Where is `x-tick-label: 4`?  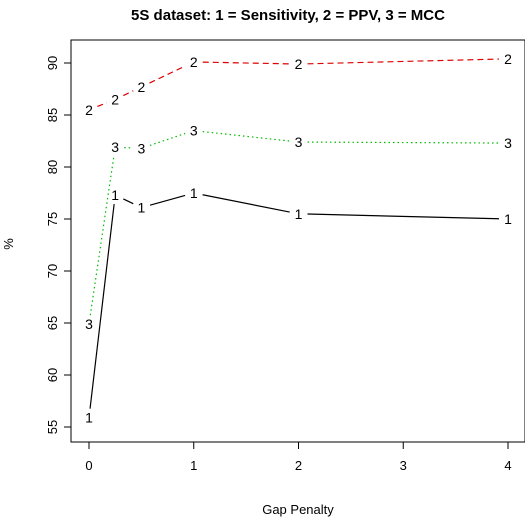
x-tick-label: 4 is located at coordinates (507, 465).